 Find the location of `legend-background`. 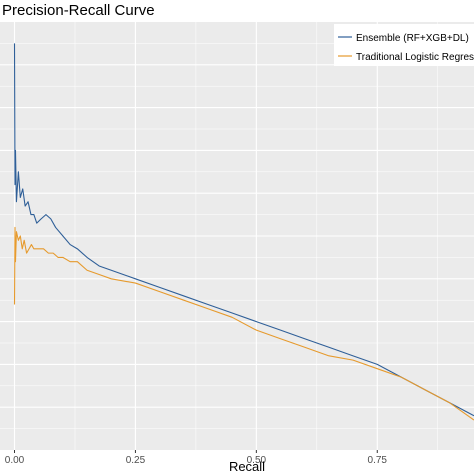

legend-background is located at coordinates (404, 45).